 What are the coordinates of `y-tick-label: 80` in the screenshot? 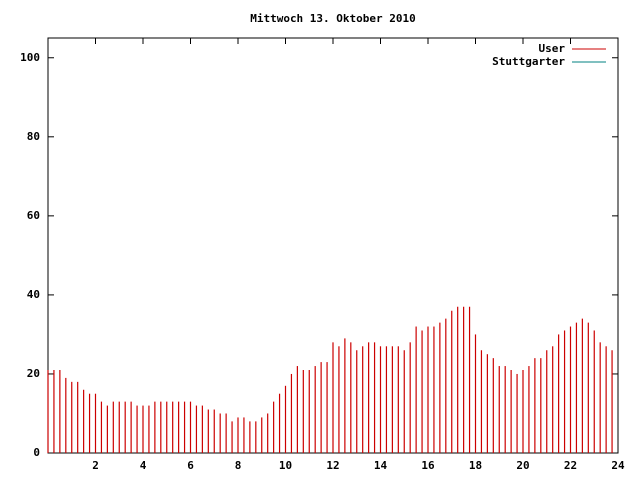 It's located at (33, 136).